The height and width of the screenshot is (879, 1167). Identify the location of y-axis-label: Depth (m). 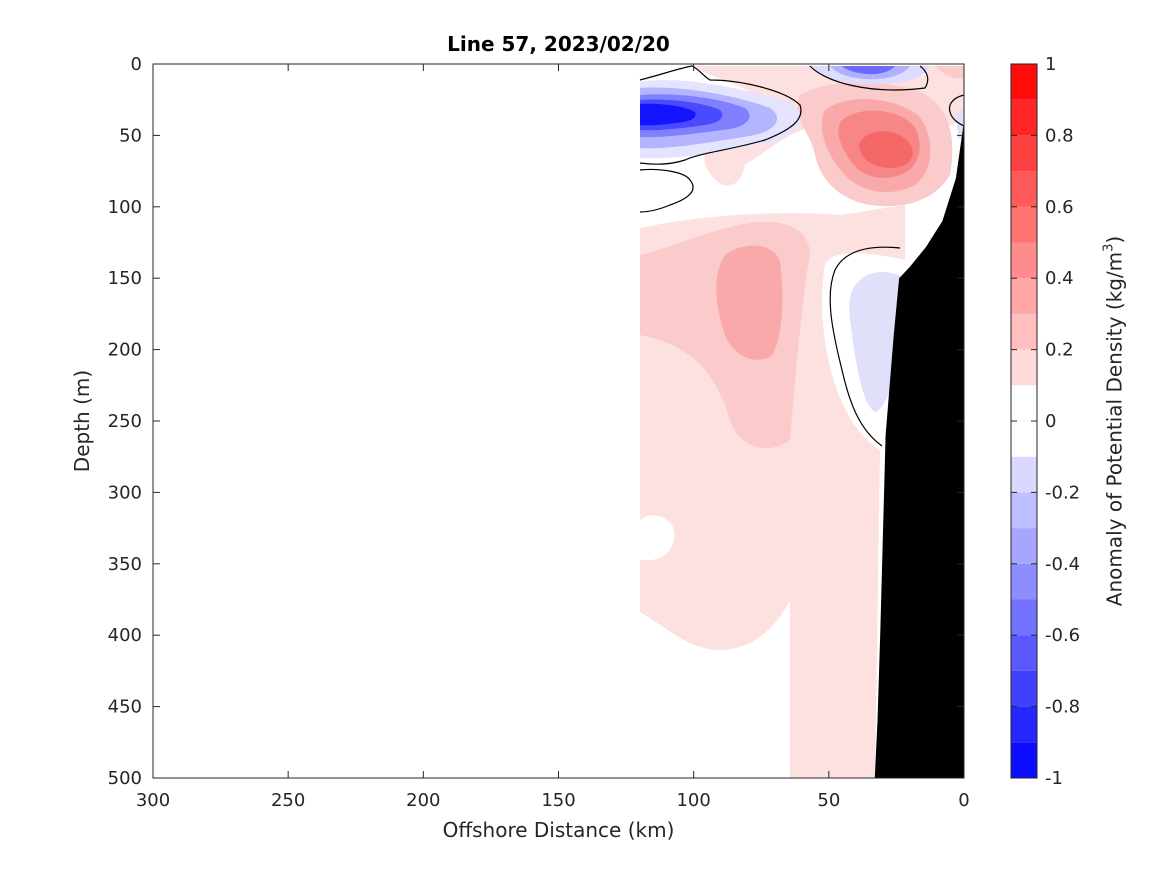
(82, 421).